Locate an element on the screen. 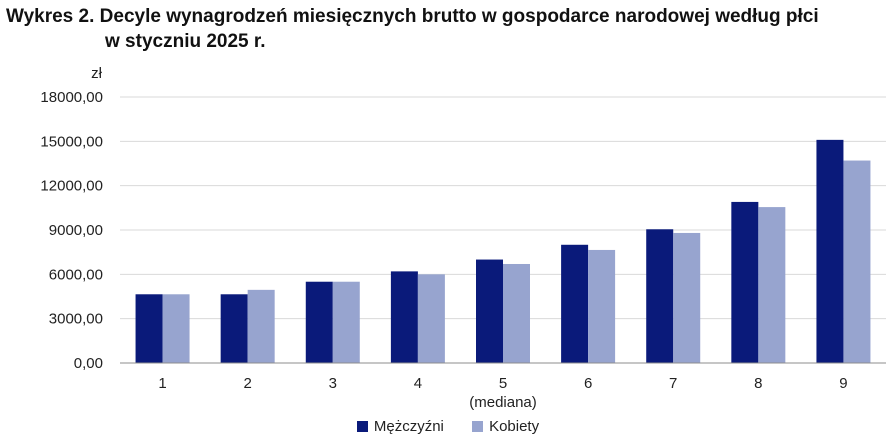 The width and height of the screenshot is (896, 446). x-tick-label: 9 is located at coordinates (843, 383).